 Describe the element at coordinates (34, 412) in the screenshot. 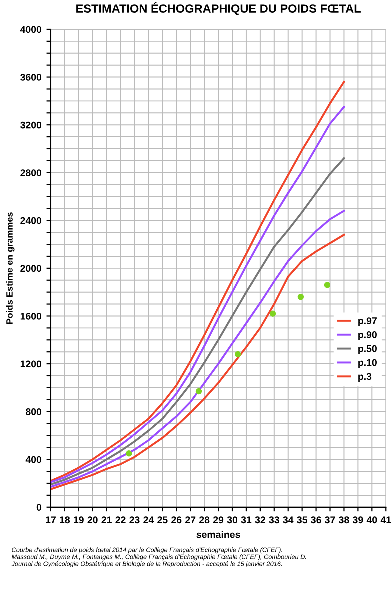

I see `y-tick-label: 800` at that location.